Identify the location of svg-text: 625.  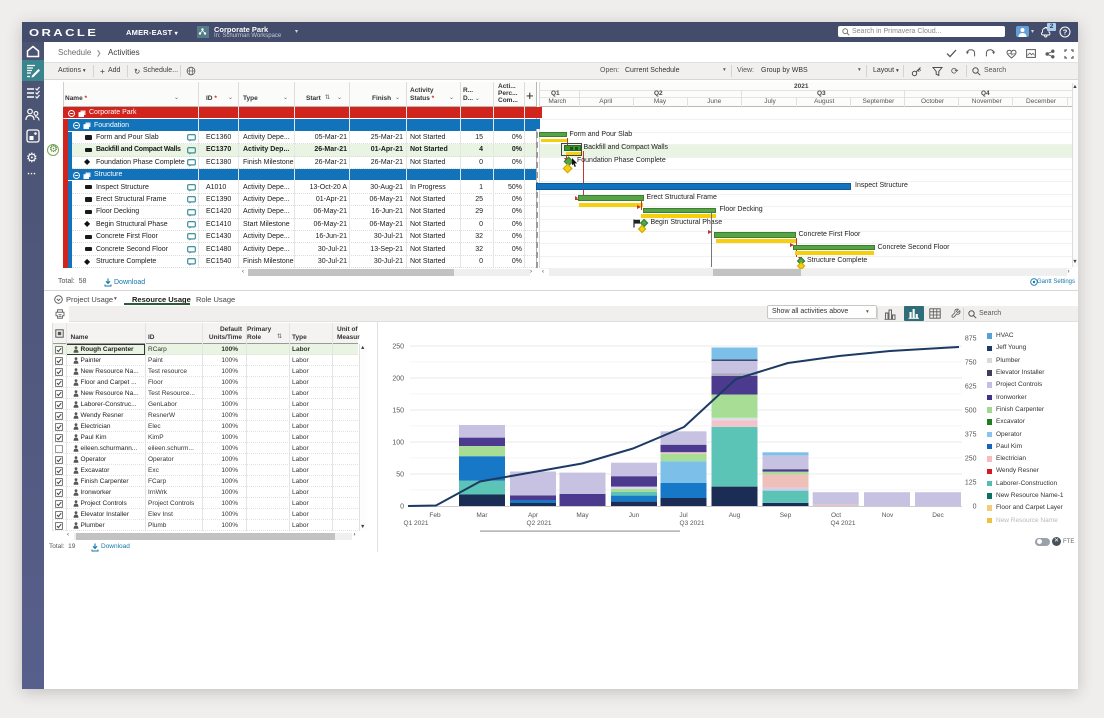
(971, 387).